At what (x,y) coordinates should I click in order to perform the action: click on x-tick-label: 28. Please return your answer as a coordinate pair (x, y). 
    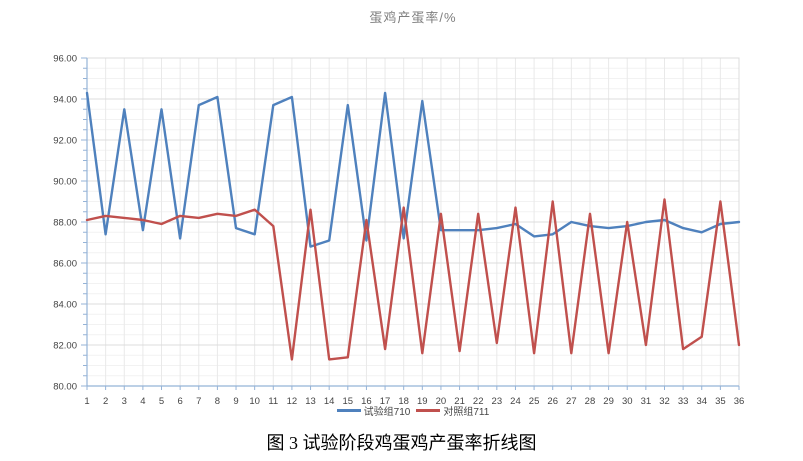
    Looking at the image, I should click on (590, 401).